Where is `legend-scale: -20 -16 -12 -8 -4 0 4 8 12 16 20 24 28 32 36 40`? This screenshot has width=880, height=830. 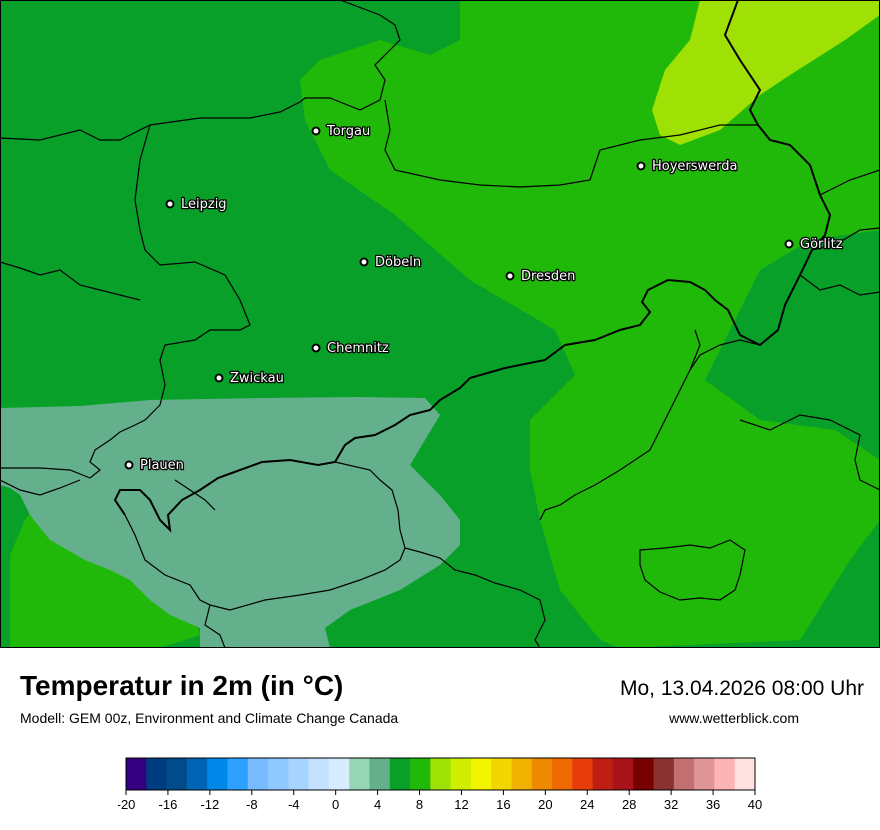 legend-scale: -20 -16 -12 -8 -4 0 4 8 12 16 20 24 28 32 36 40 is located at coordinates (439, 784).